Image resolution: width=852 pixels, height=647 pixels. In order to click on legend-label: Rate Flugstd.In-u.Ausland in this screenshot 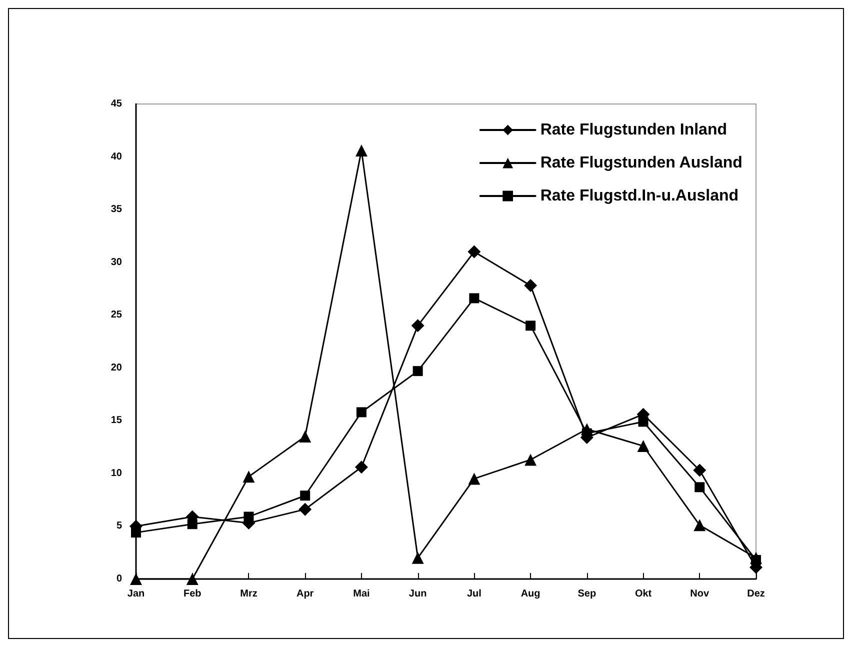, I will do `click(639, 196)`.